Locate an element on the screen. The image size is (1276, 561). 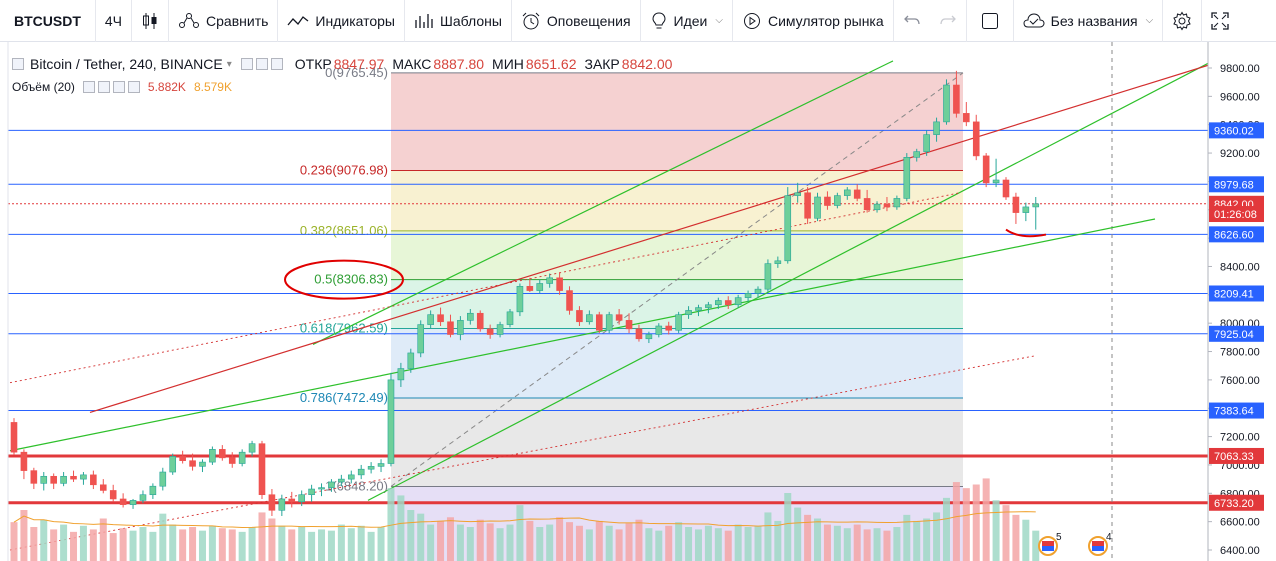
indicators-button: Индикаторы is located at coordinates (341, 21).